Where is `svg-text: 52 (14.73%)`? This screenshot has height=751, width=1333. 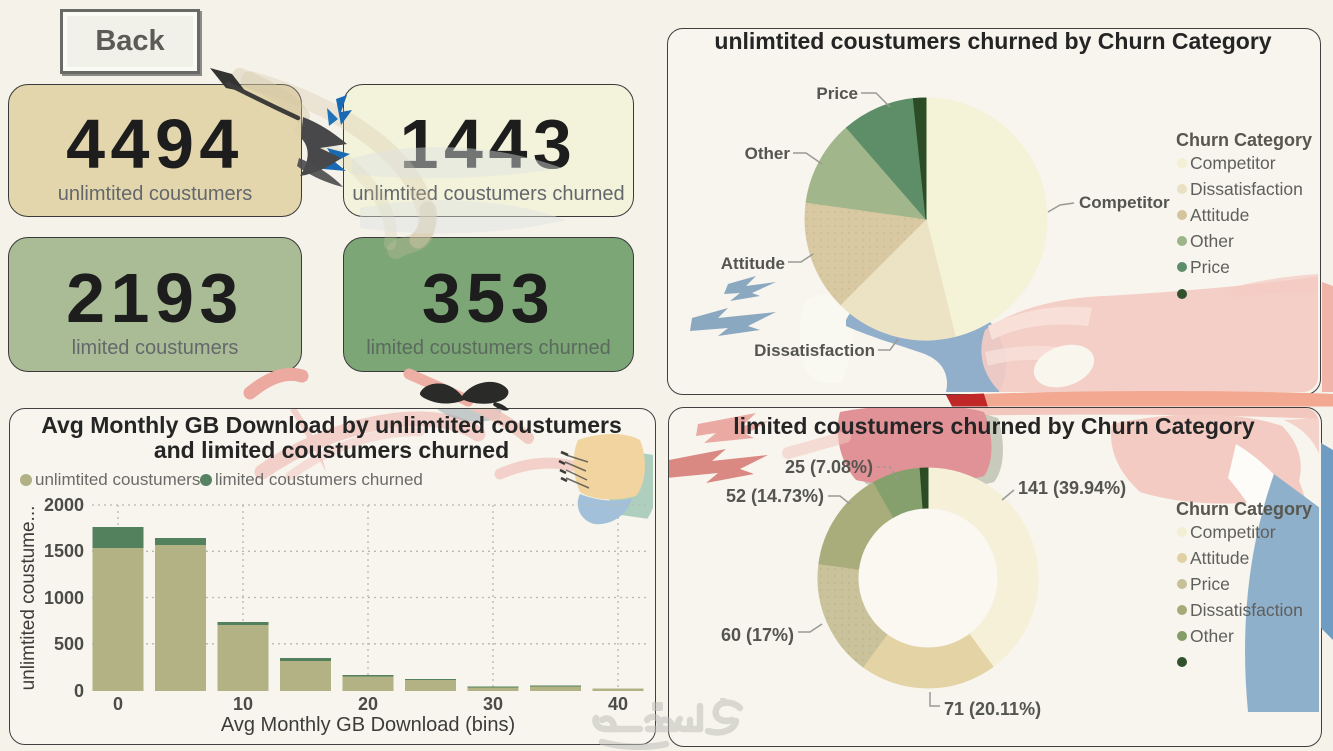 svg-text: 52 (14.73%) is located at coordinates (775, 496).